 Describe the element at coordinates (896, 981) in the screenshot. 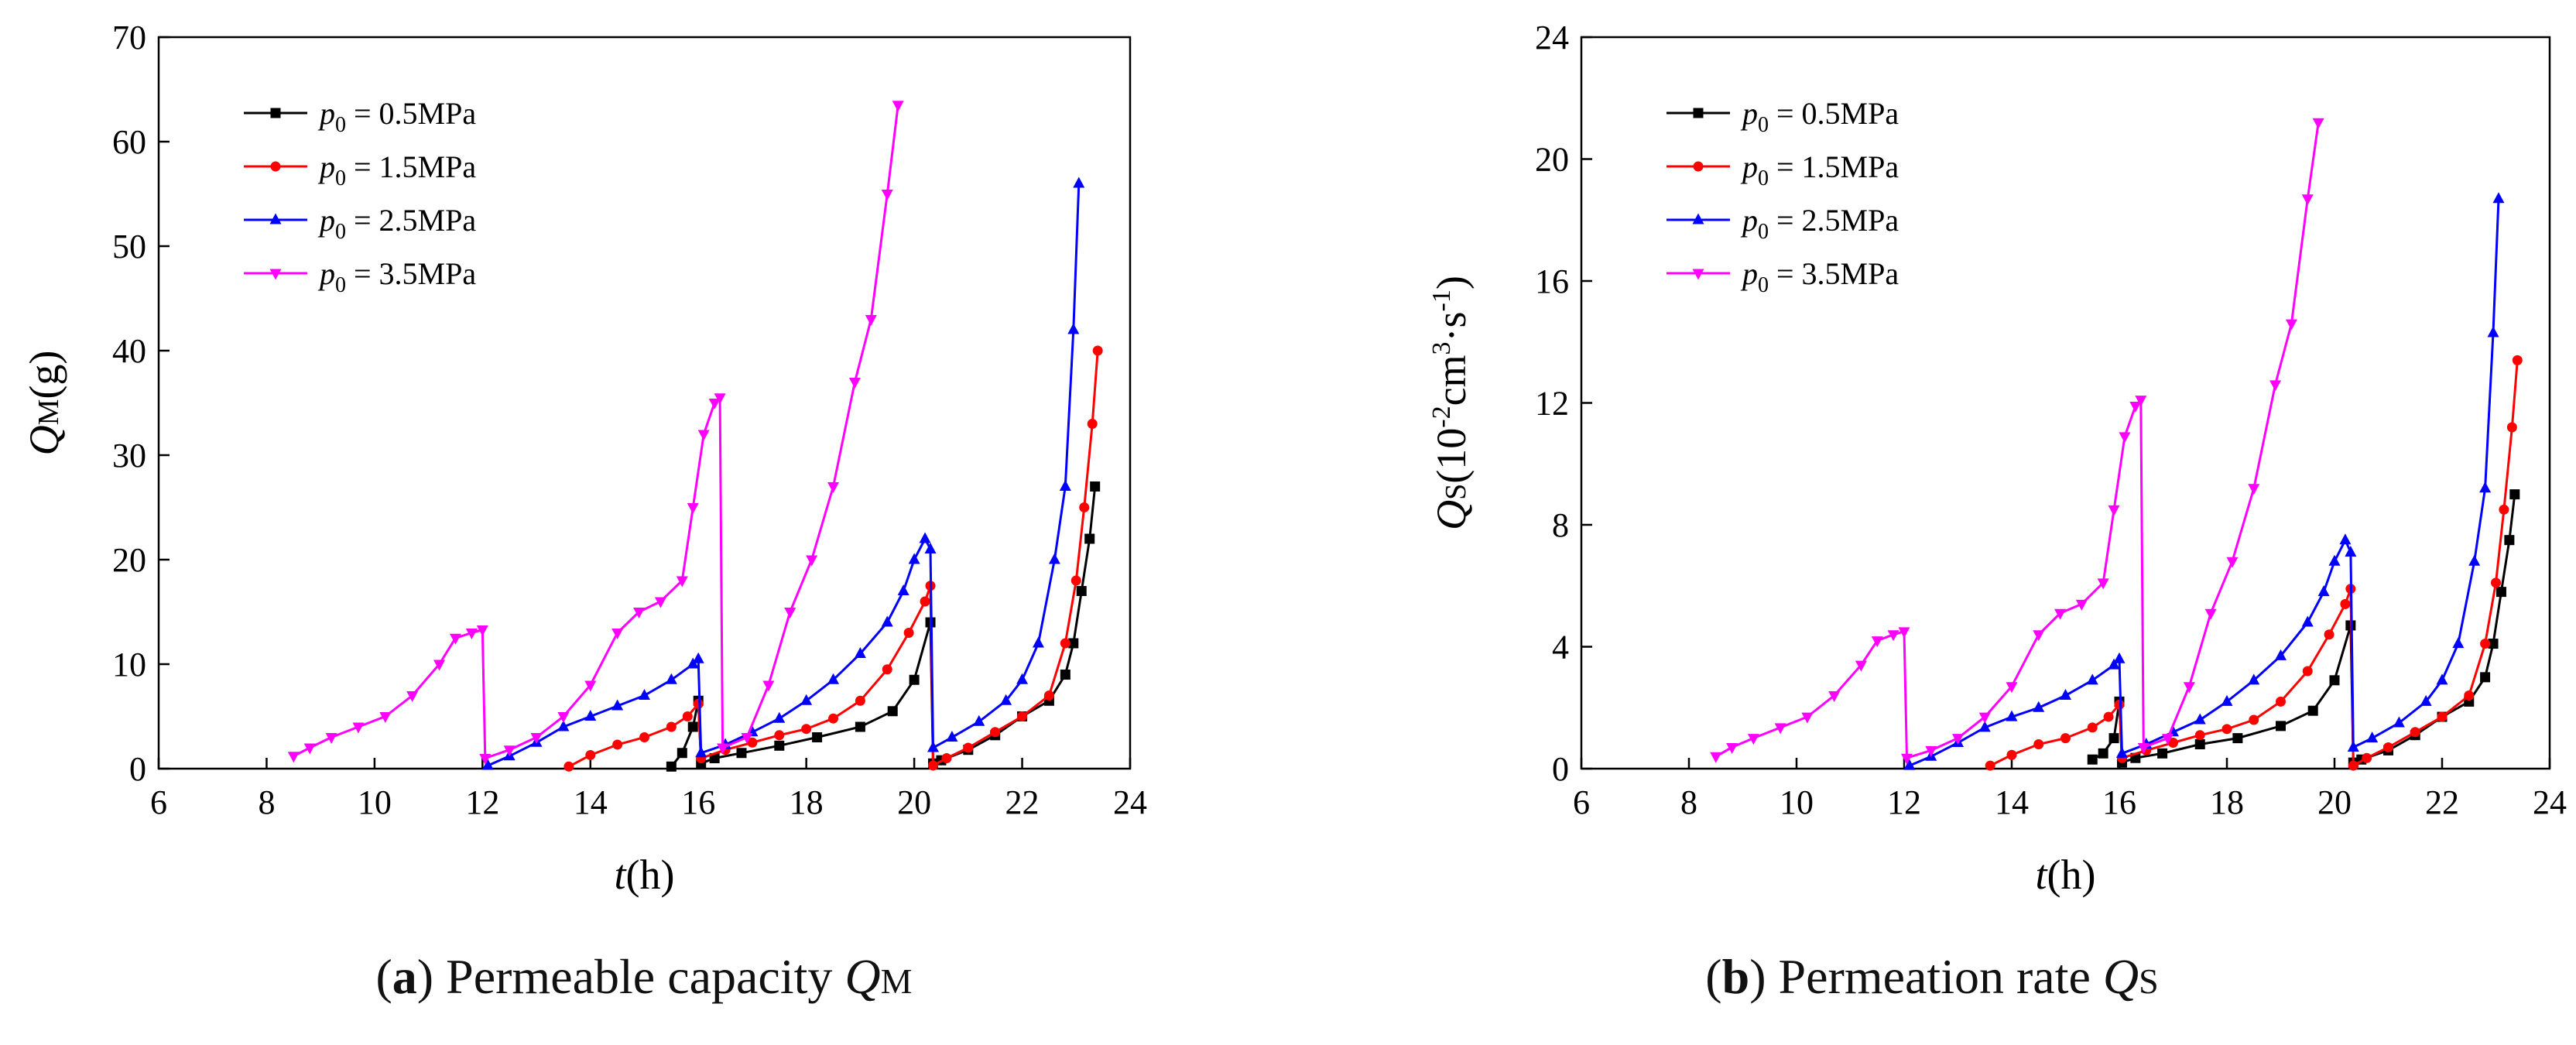

I see `caption-a-sub: M` at that location.